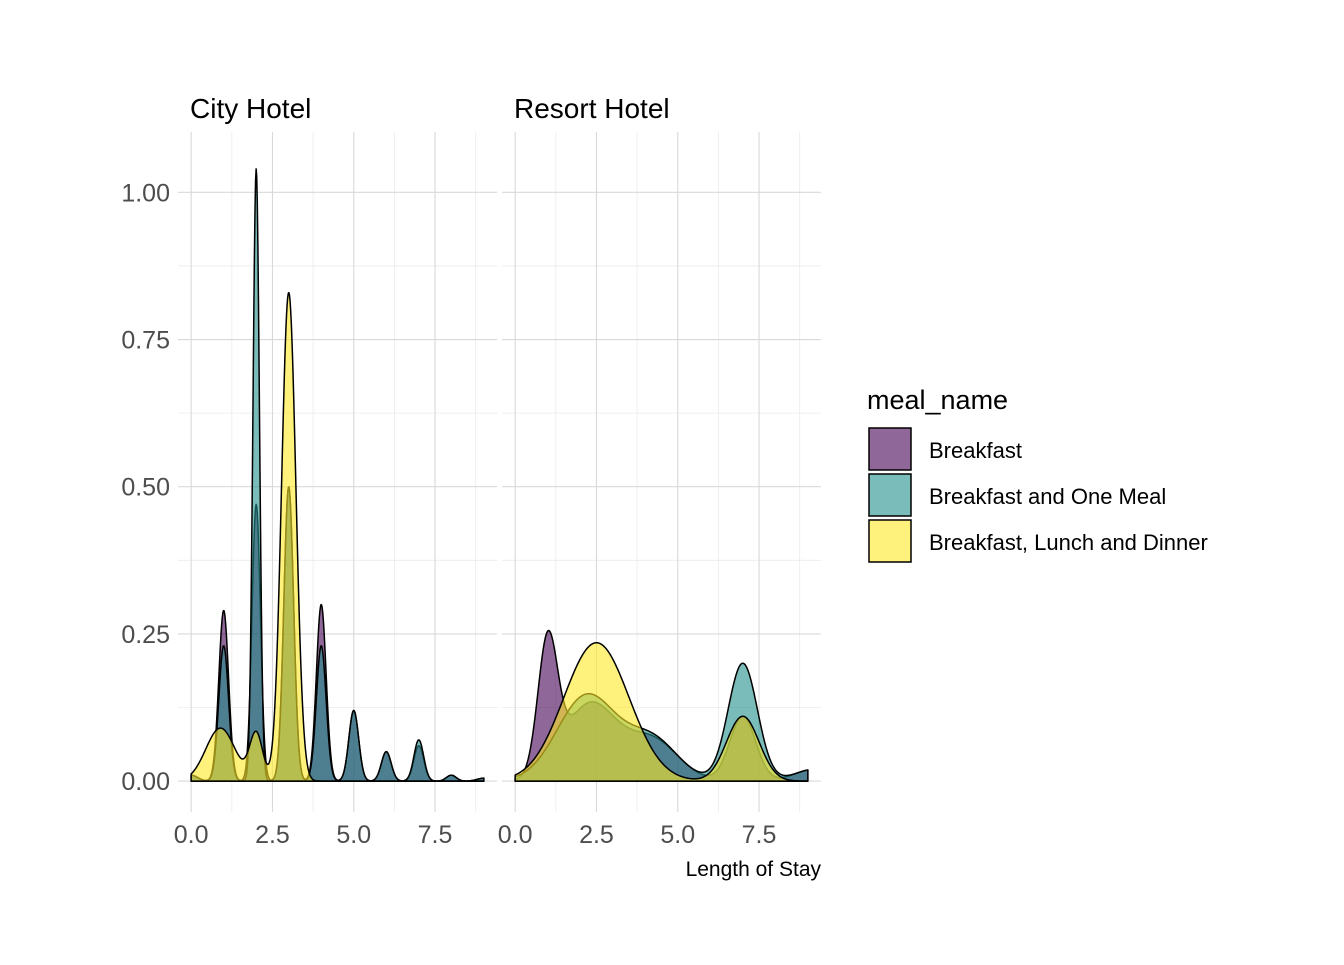  What do you see at coordinates (145, 193) in the screenshot?
I see `y-tick-label: 1.00` at bounding box center [145, 193].